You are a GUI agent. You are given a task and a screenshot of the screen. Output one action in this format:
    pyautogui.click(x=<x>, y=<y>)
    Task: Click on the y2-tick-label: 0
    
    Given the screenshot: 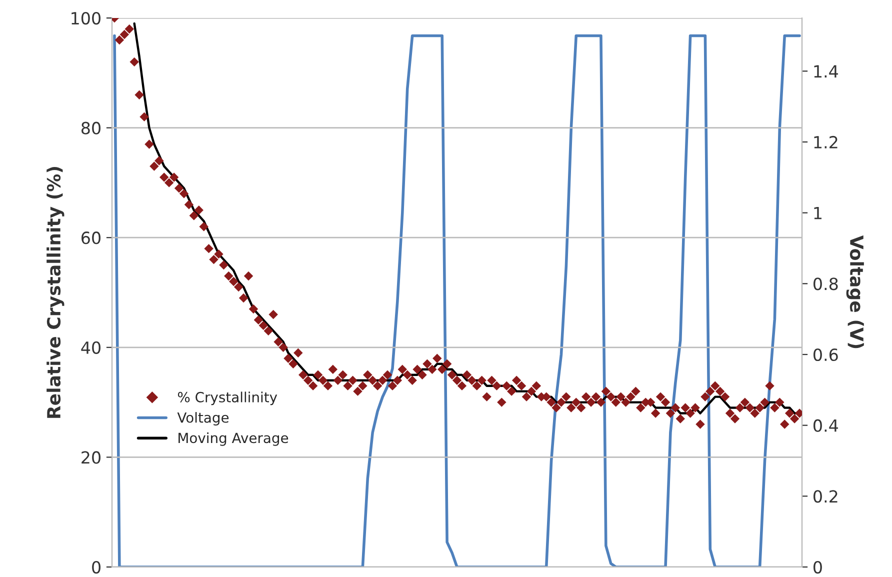 What is the action you would take?
    pyautogui.click(x=818, y=567)
    